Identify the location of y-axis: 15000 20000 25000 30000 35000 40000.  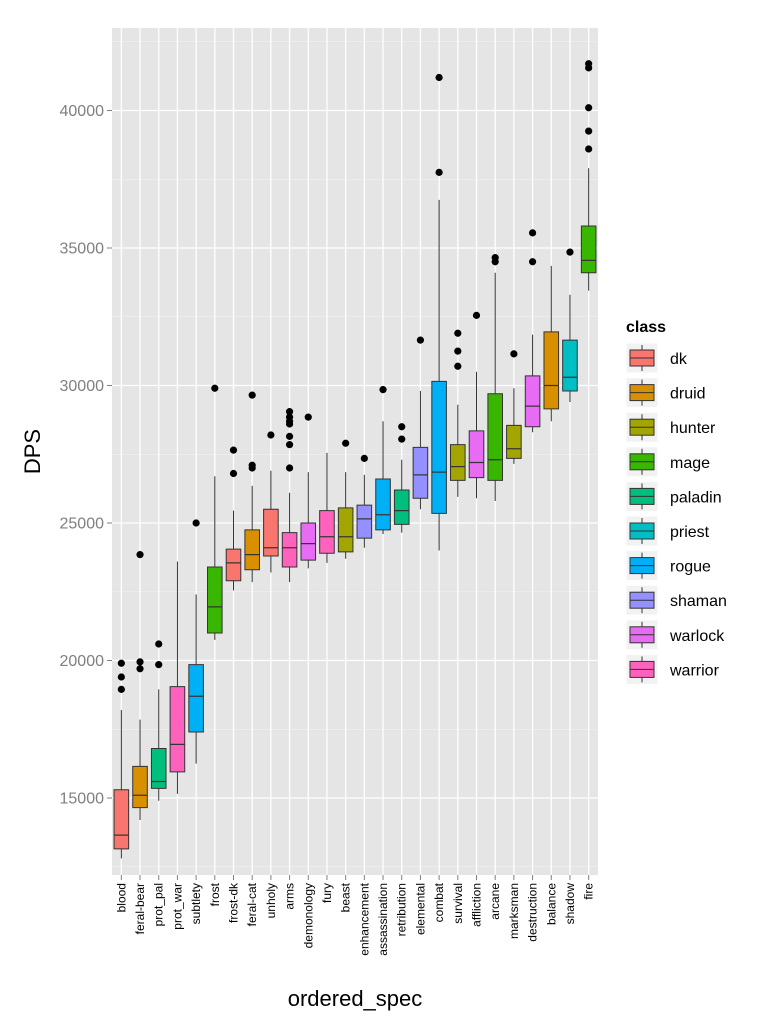
(86, 455).